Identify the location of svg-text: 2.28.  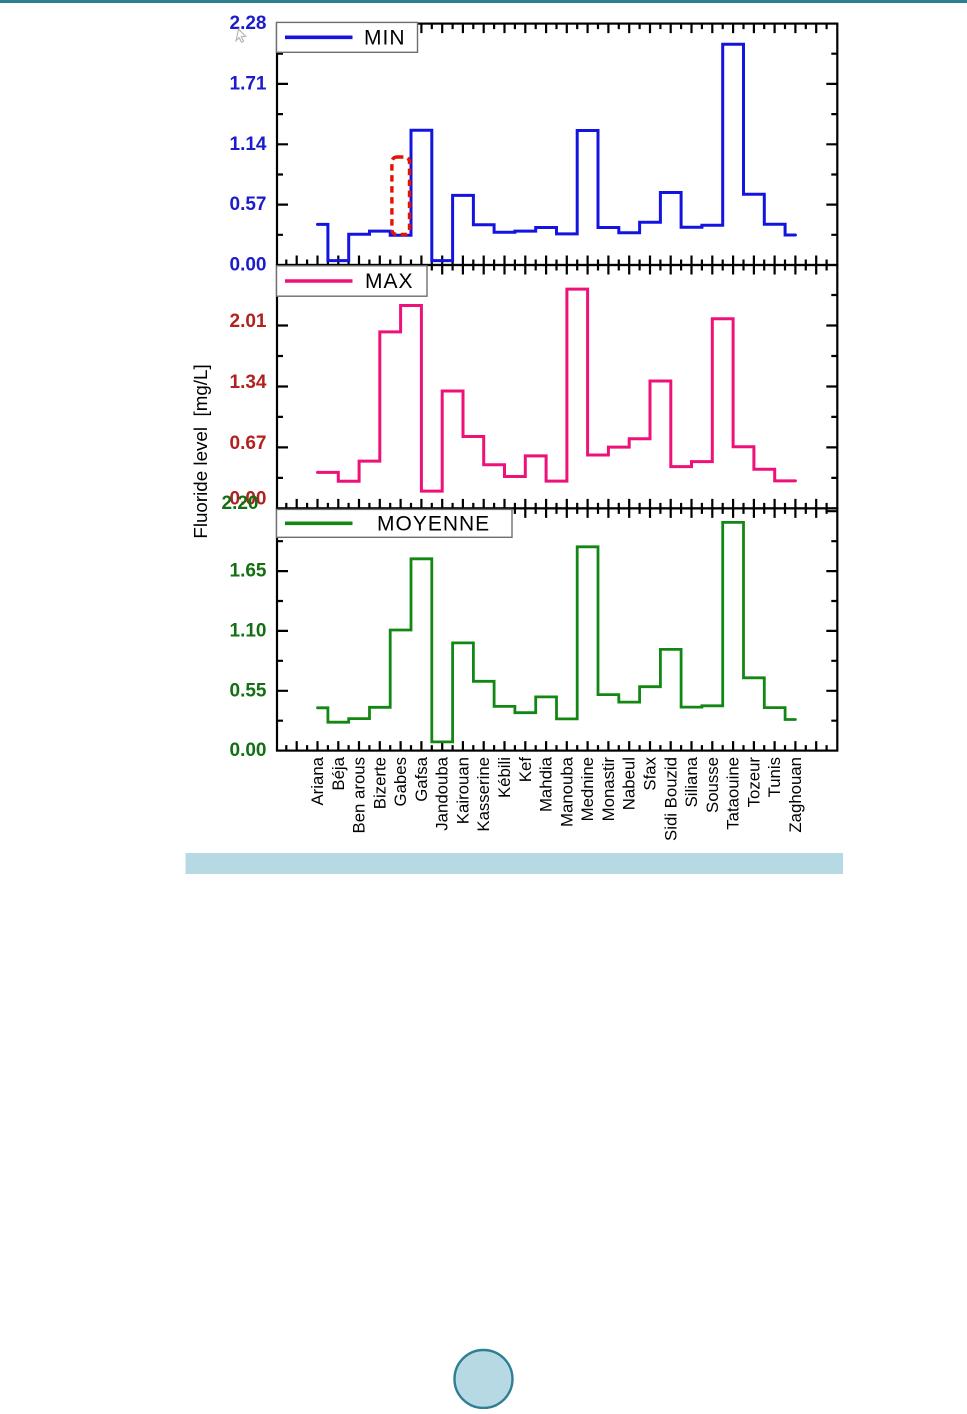
(248, 23).